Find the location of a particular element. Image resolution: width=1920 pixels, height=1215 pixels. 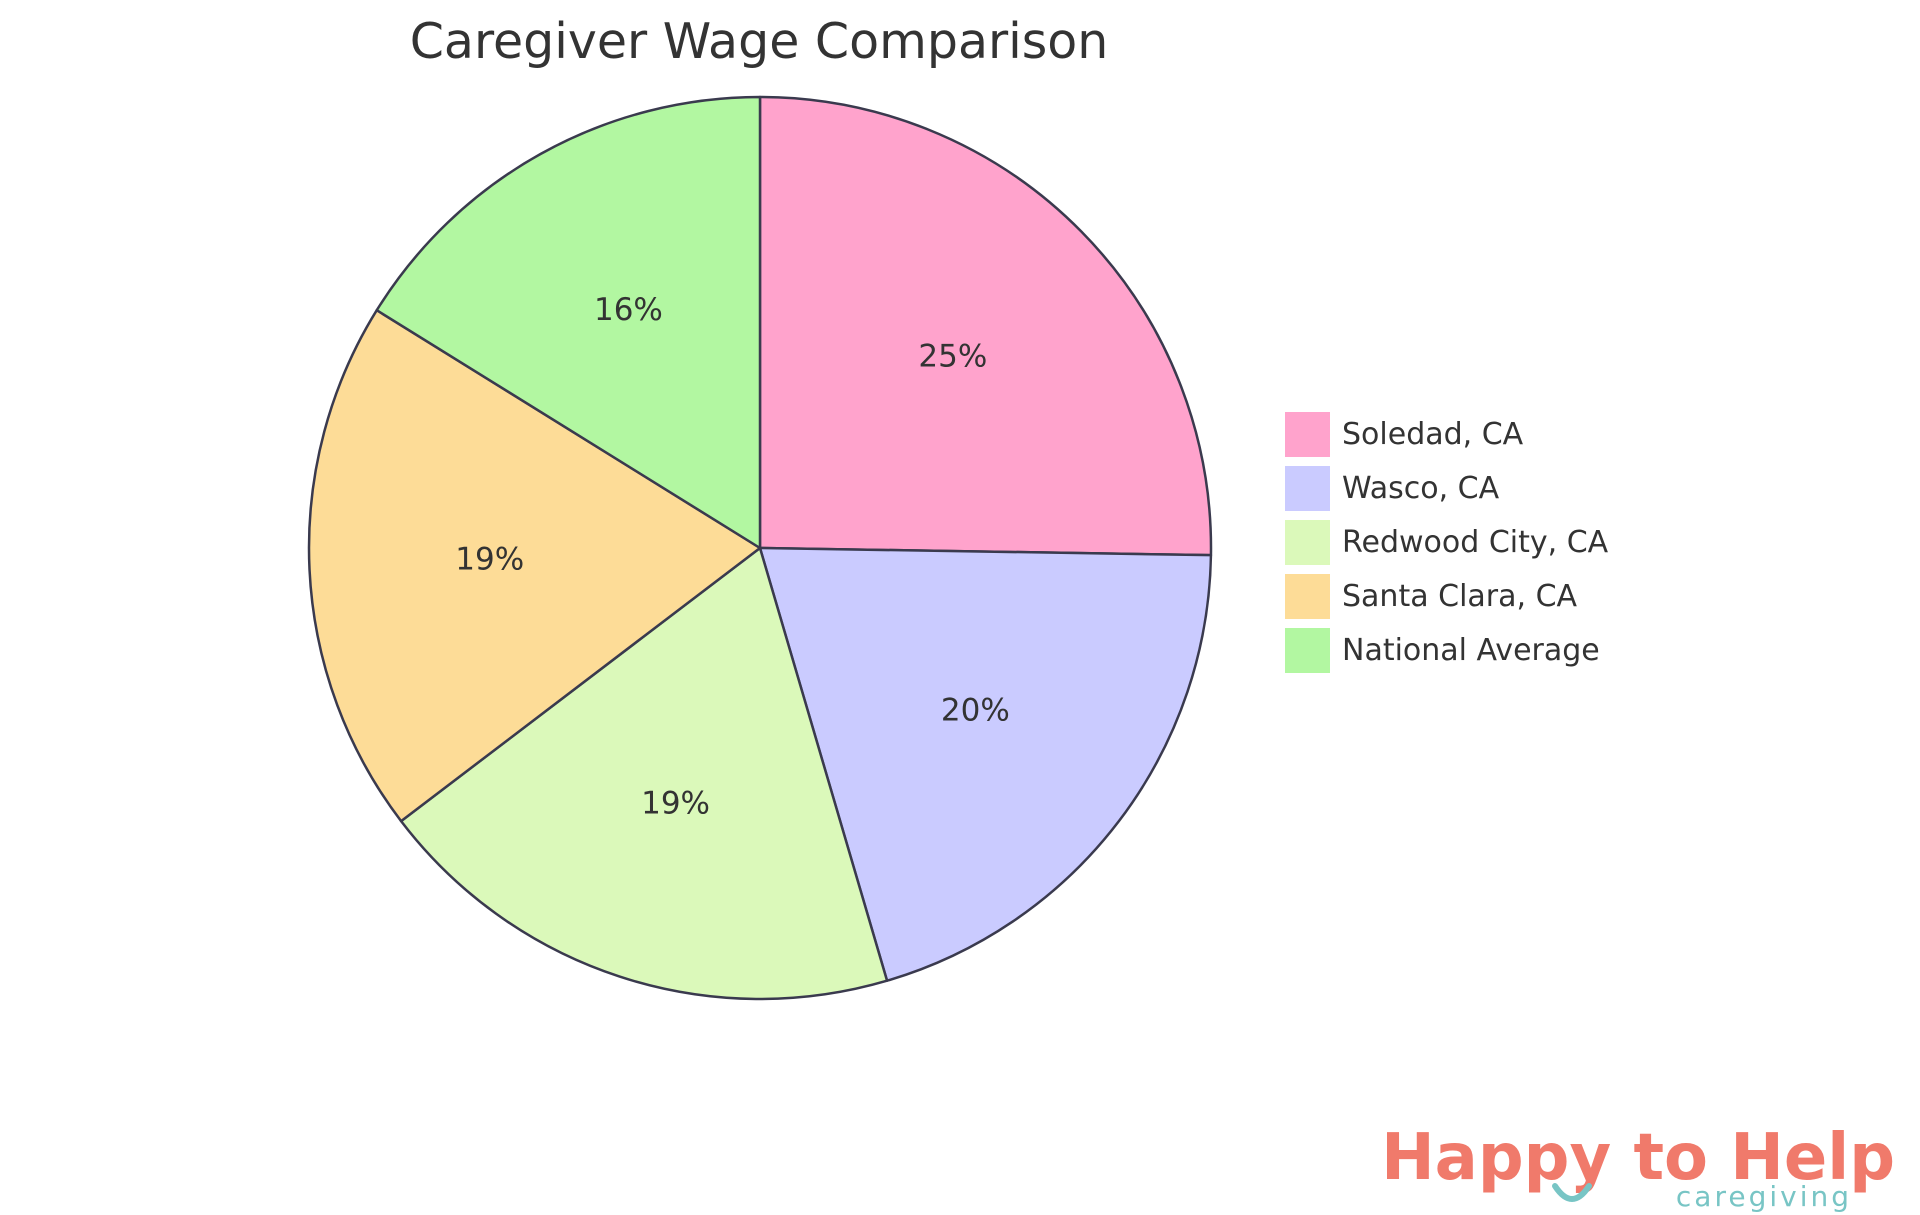

pie-slice-labels: 25% 20% 19% 19% 16% is located at coordinates (732, 557).